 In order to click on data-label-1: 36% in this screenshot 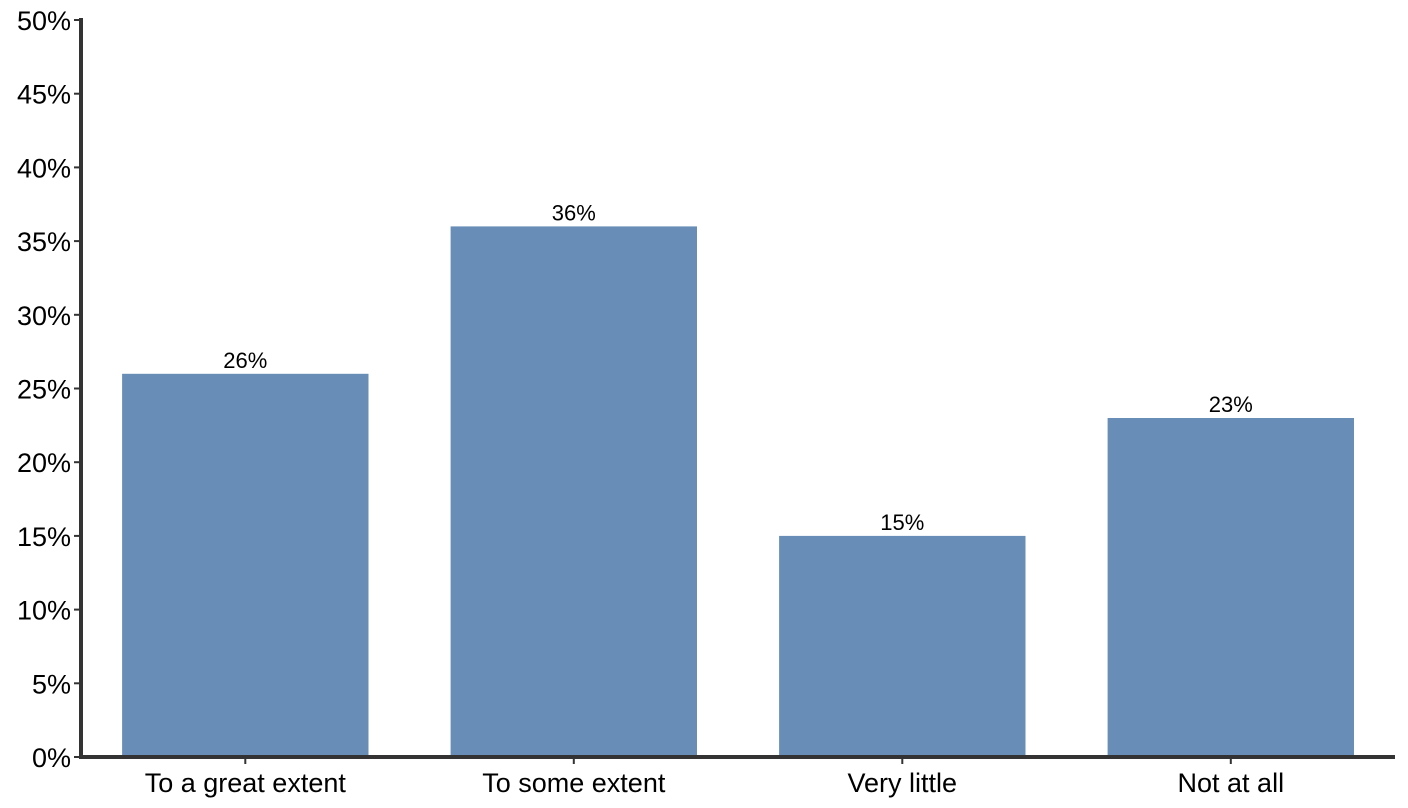, I will do `click(574, 212)`.